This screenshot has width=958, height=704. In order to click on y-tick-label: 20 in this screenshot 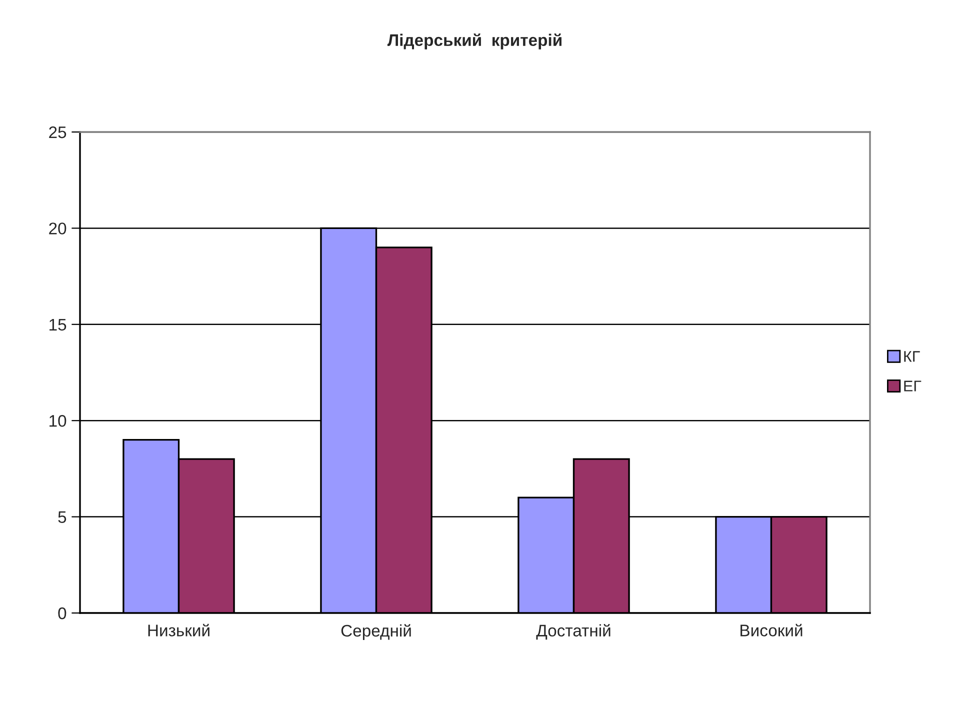, I will do `click(57, 228)`.